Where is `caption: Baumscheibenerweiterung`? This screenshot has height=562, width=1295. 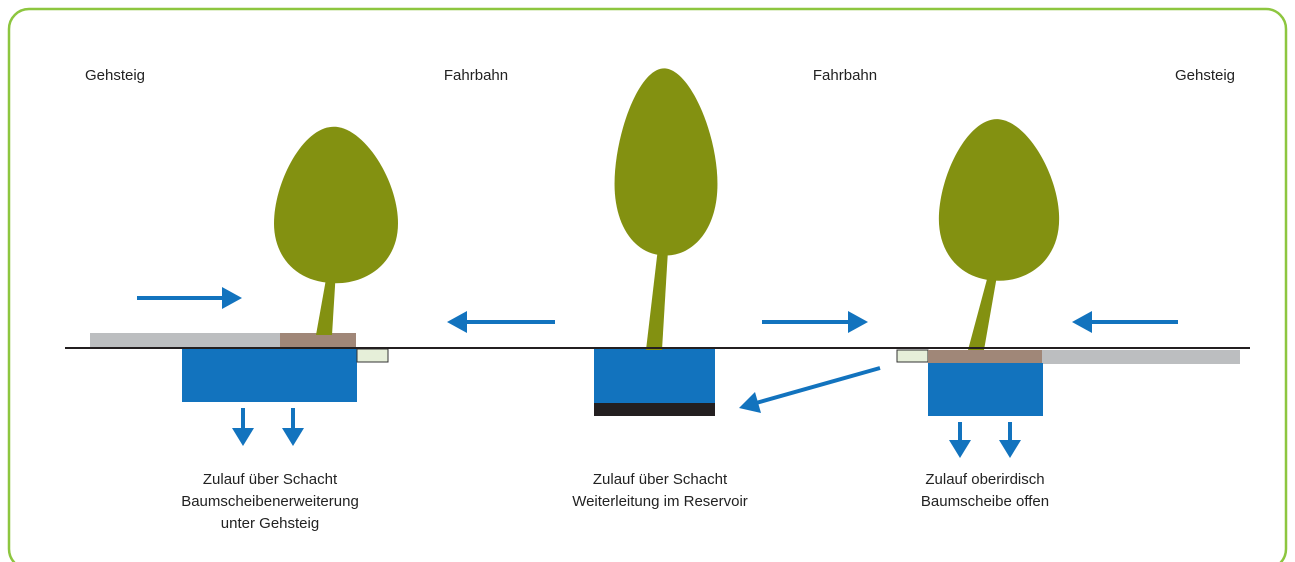 caption: Baumscheibenerweiterung is located at coordinates (270, 501).